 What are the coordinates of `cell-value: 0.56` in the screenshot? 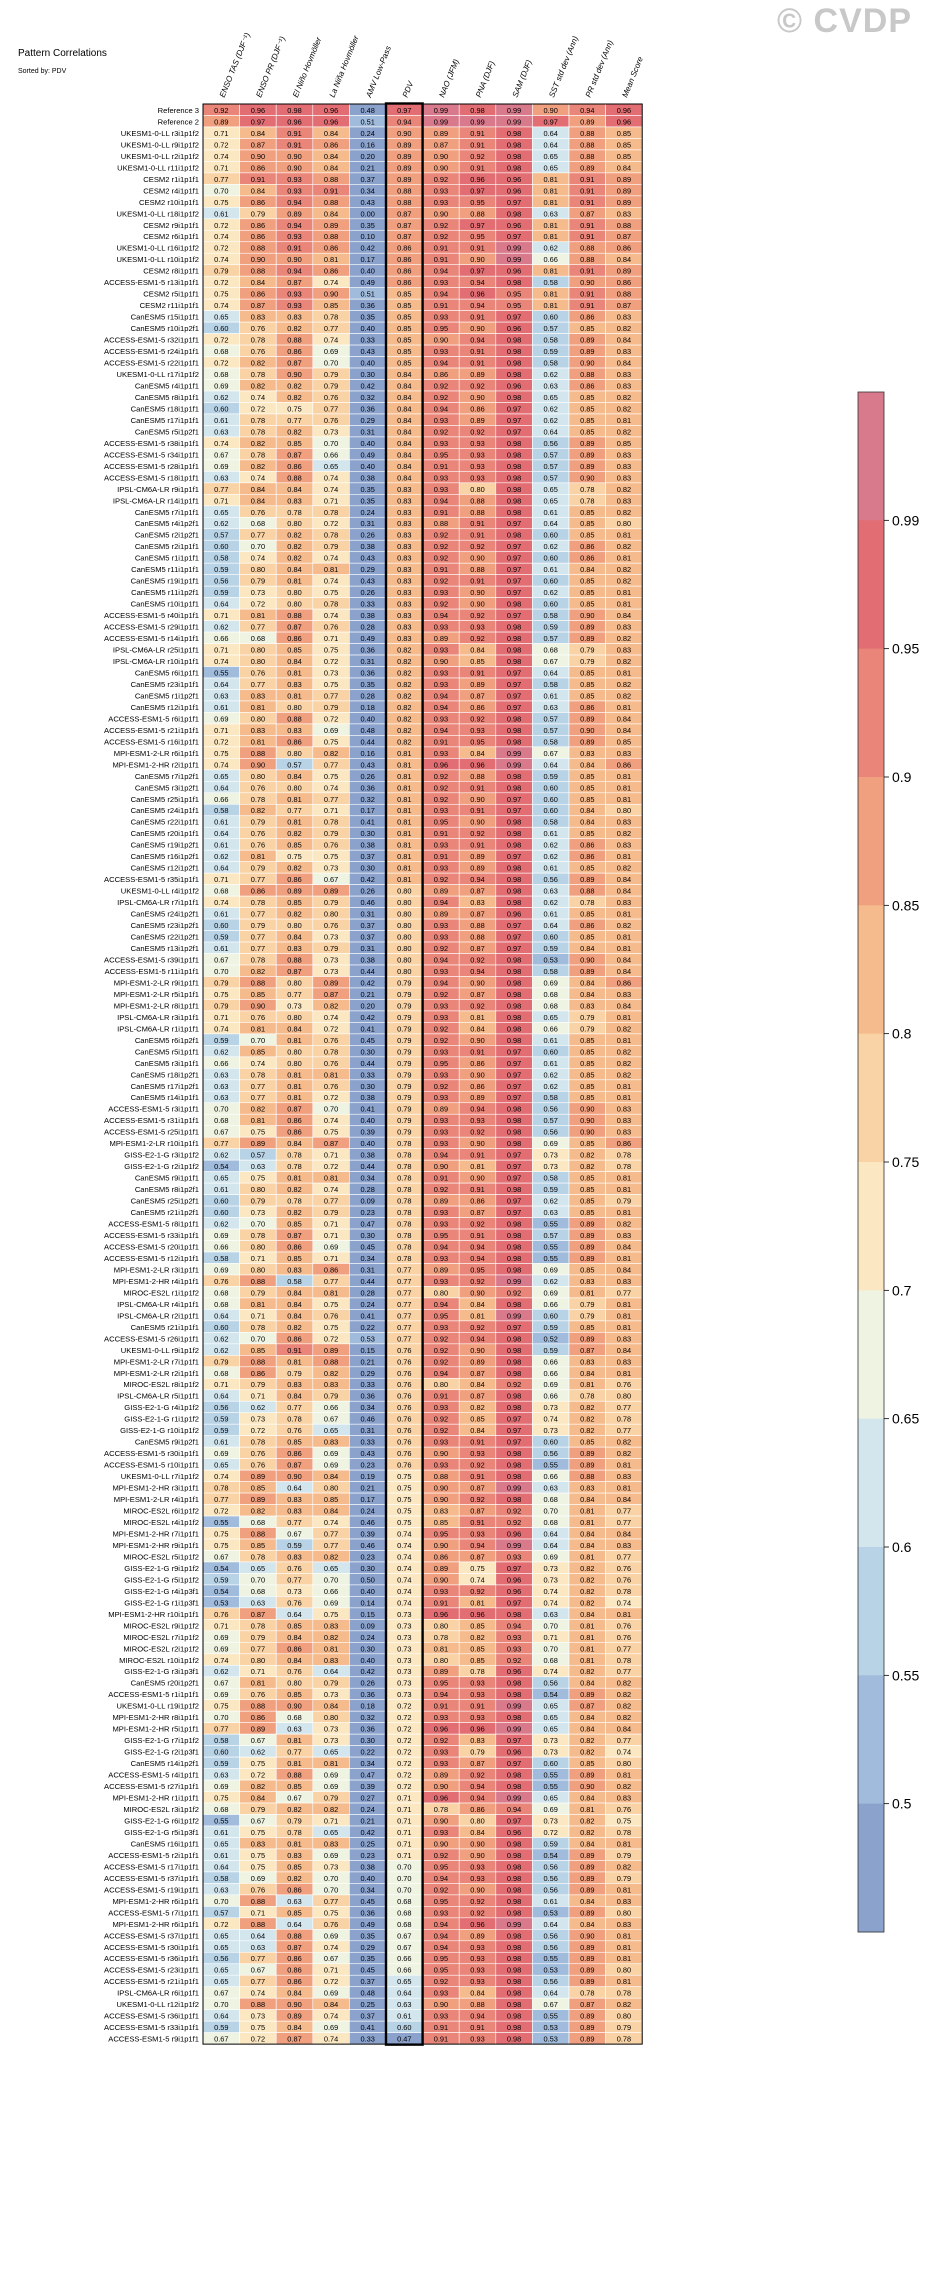 It's located at (551, 443).